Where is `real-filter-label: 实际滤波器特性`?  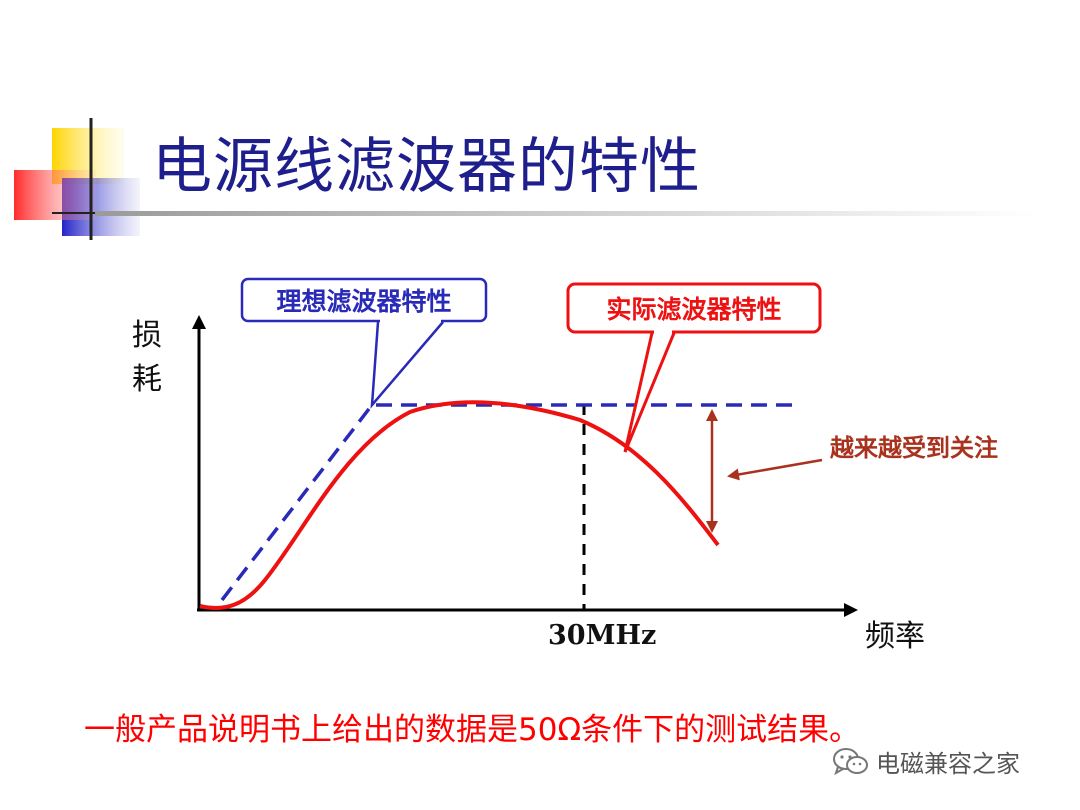 real-filter-label: 实际滤波器特性 is located at coordinates (694, 309).